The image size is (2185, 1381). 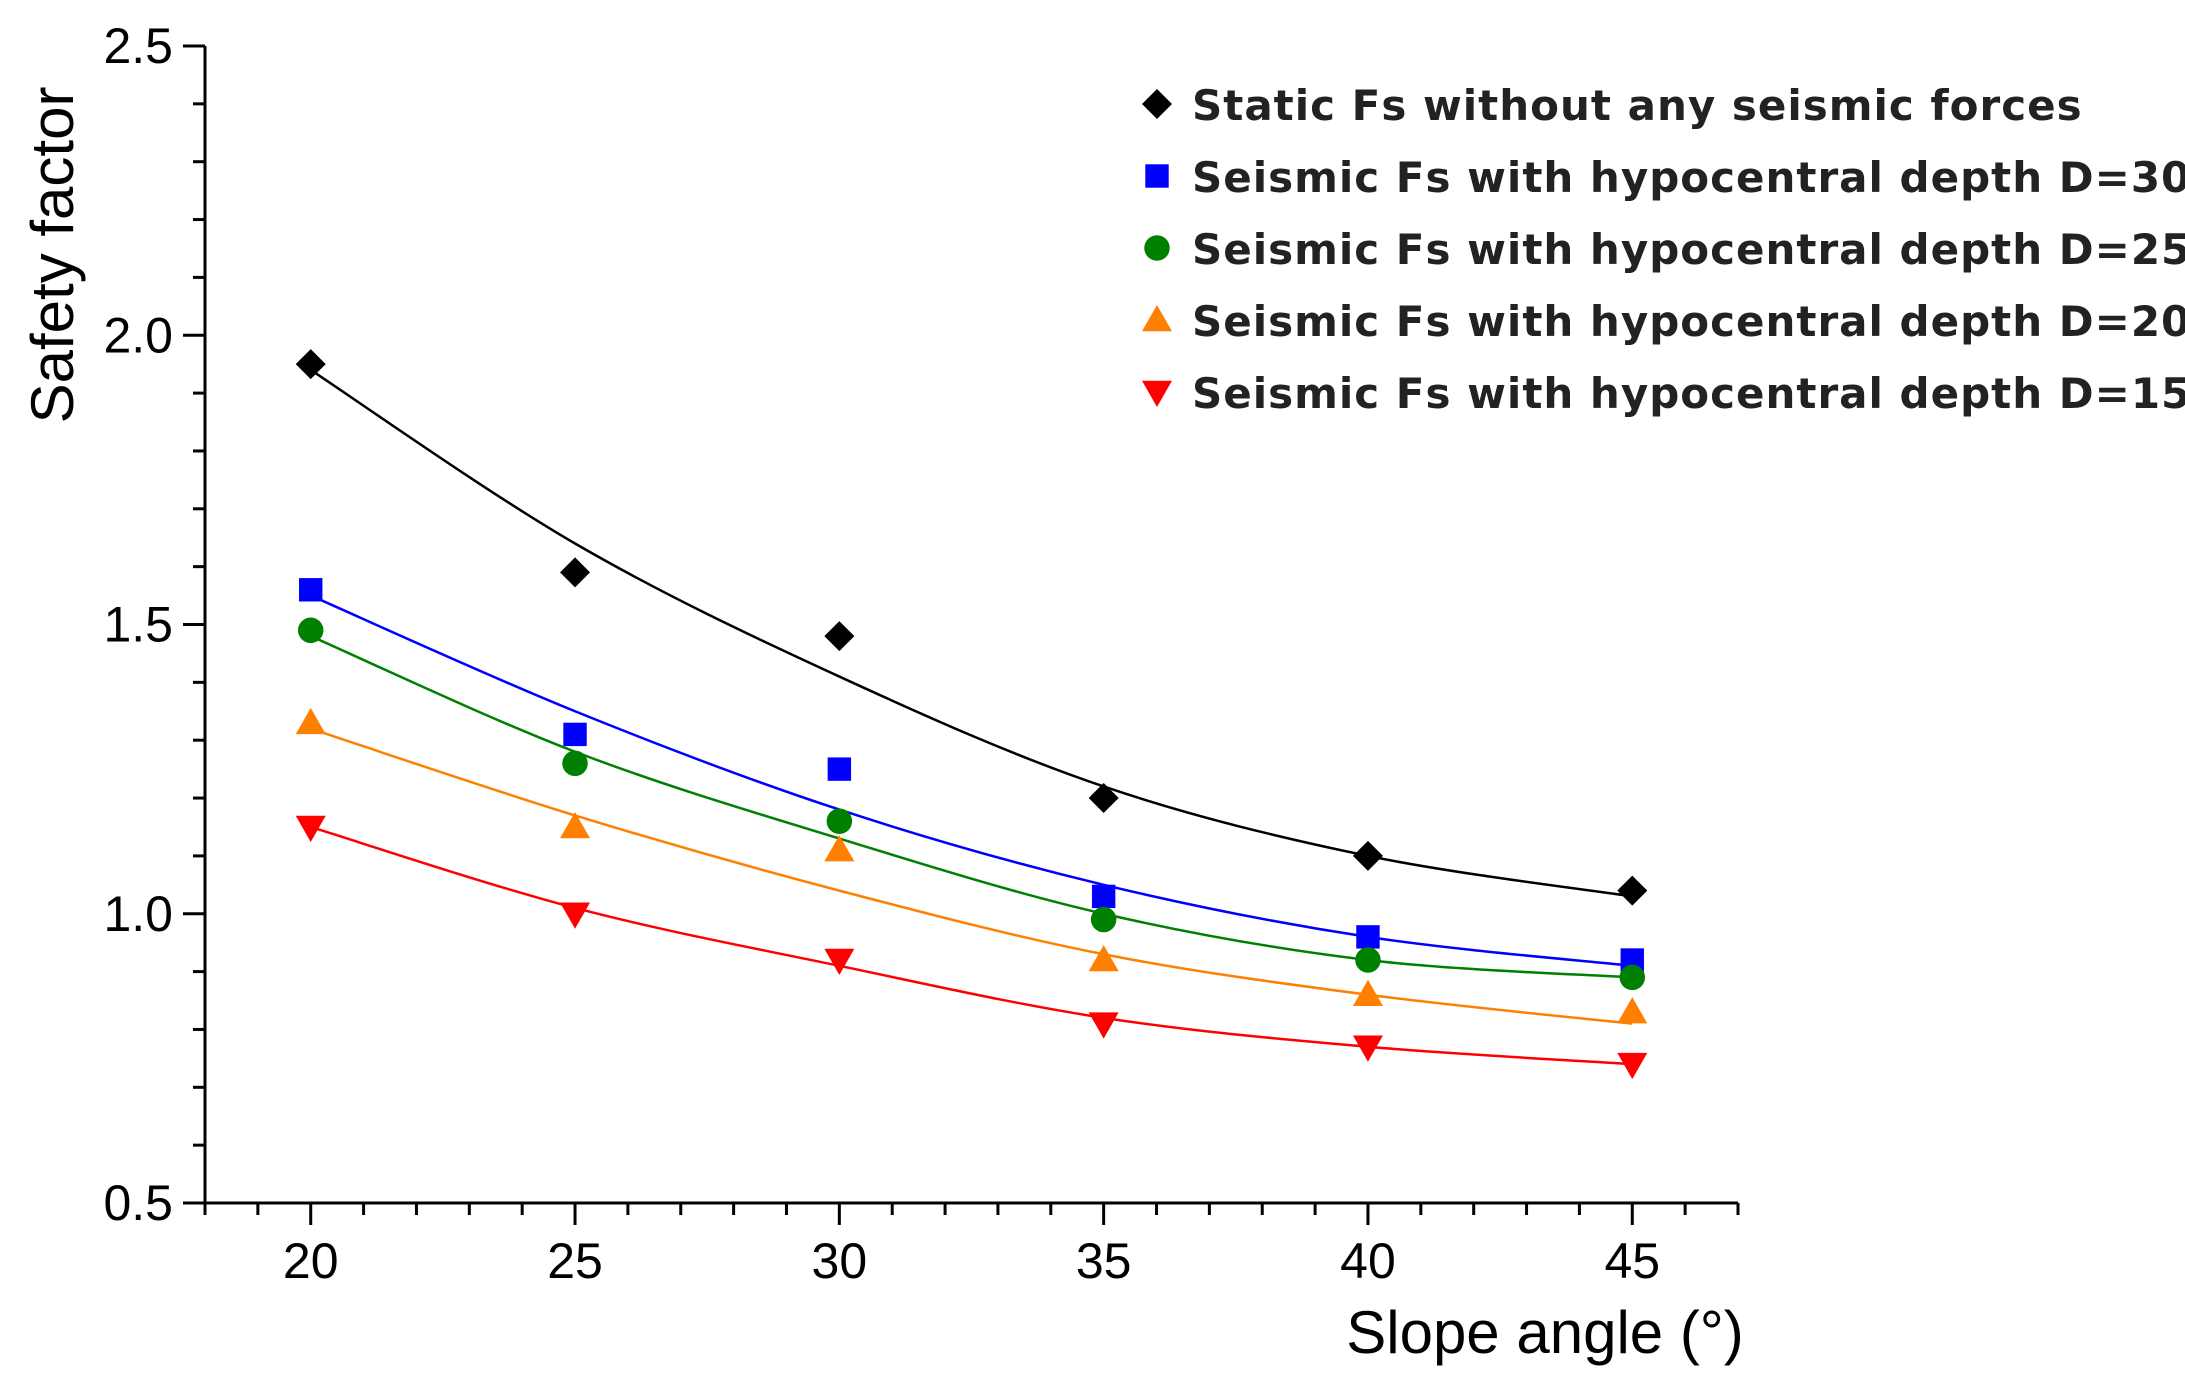 What do you see at coordinates (138, 46) in the screenshot?
I see `y-tick-label: 2.5` at bounding box center [138, 46].